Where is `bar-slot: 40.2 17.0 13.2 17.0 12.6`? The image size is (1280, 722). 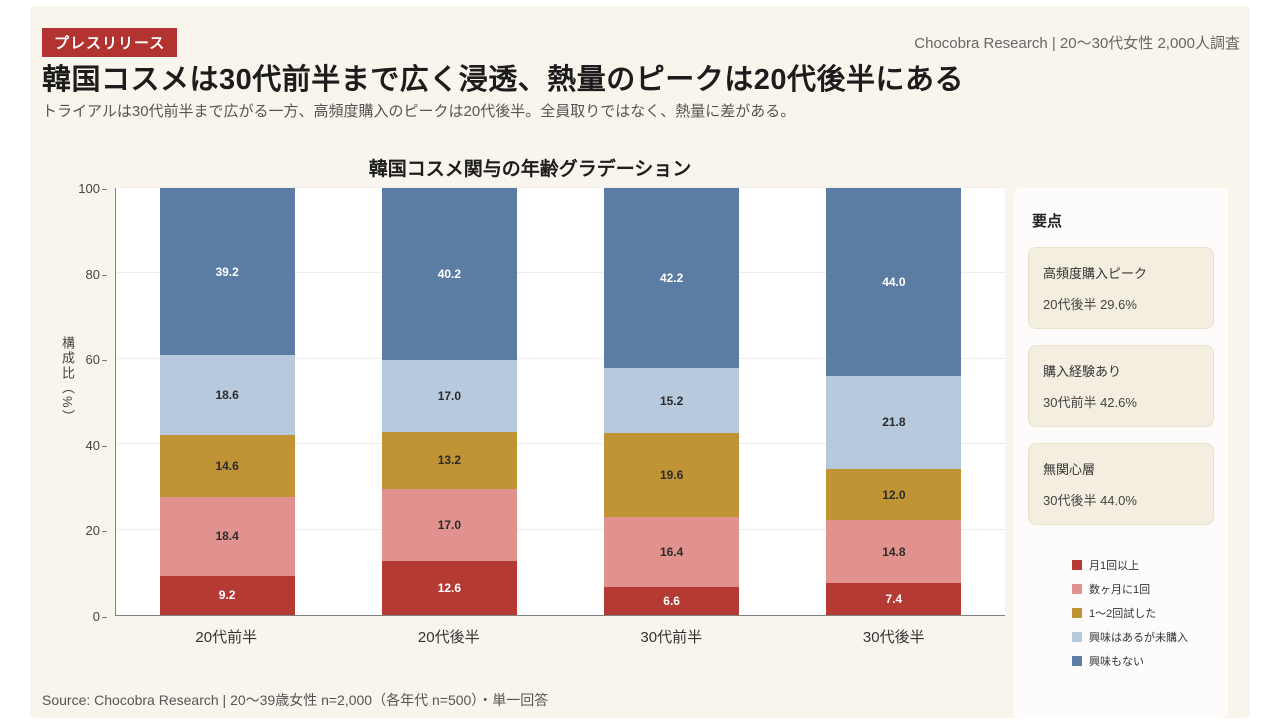
bar-slot: 40.2 17.0 13.2 17.0 12.6 is located at coordinates (449, 401).